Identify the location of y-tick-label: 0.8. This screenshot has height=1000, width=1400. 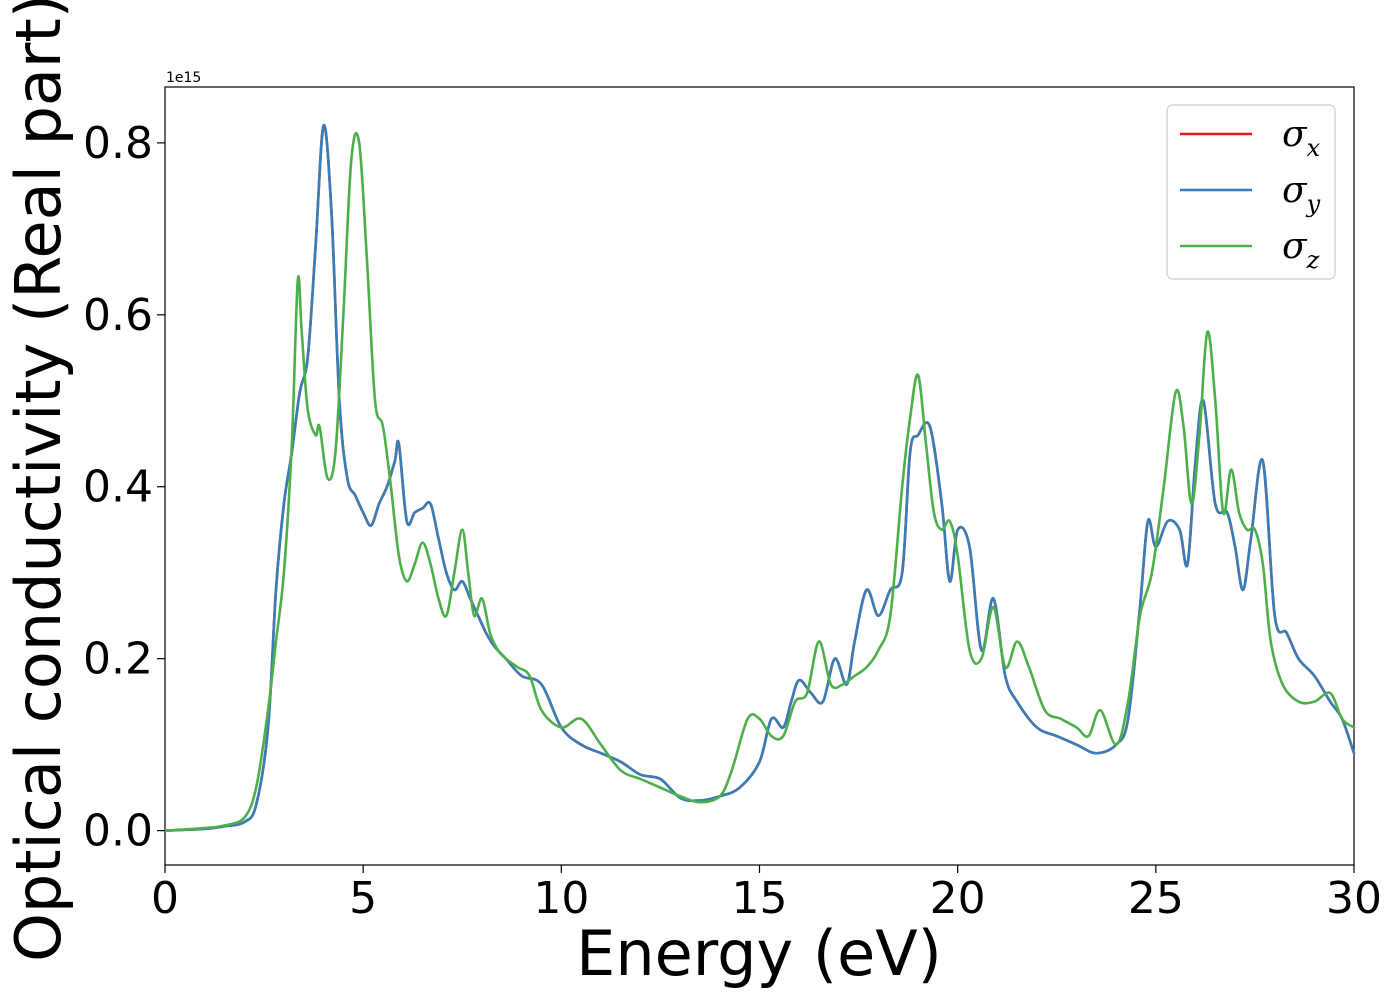
(118, 143).